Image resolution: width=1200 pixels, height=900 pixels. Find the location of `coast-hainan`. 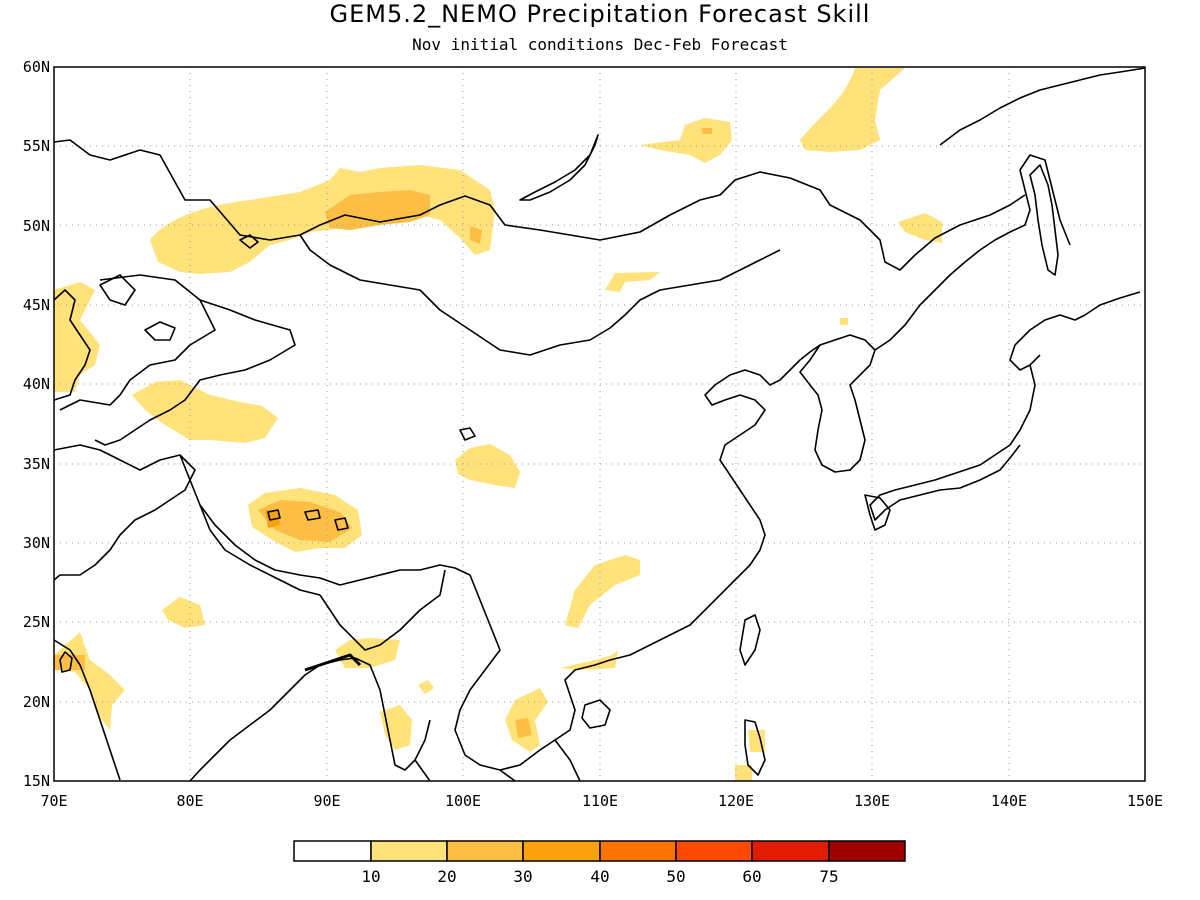

coast-hainan is located at coordinates (596, 714).